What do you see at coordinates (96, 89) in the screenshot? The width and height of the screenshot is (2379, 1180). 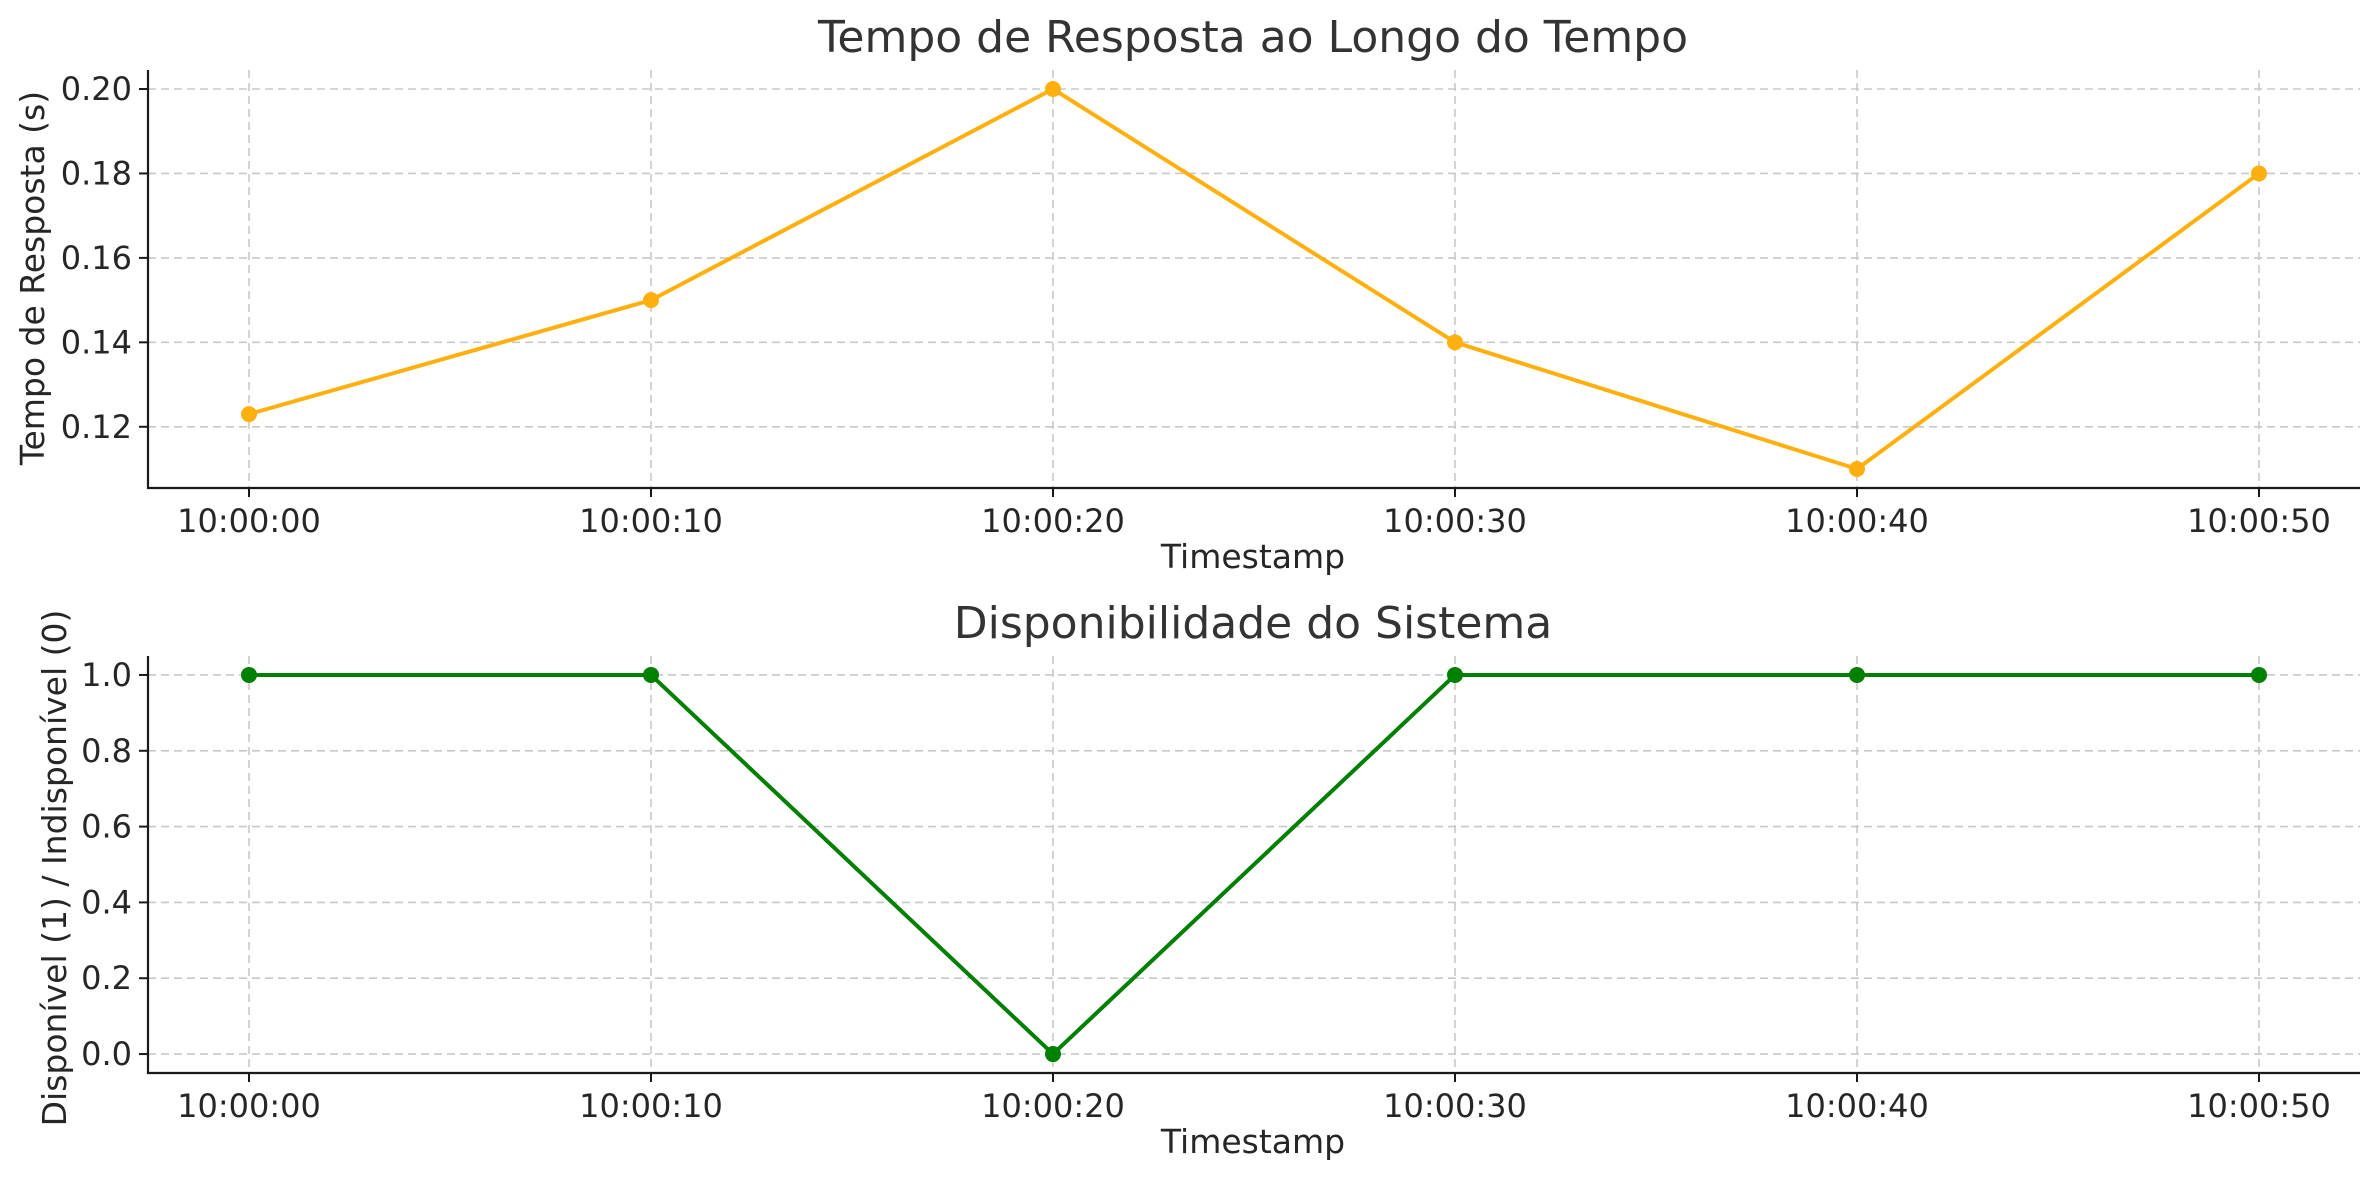 I see `y-tick-label: 0.20` at bounding box center [96, 89].